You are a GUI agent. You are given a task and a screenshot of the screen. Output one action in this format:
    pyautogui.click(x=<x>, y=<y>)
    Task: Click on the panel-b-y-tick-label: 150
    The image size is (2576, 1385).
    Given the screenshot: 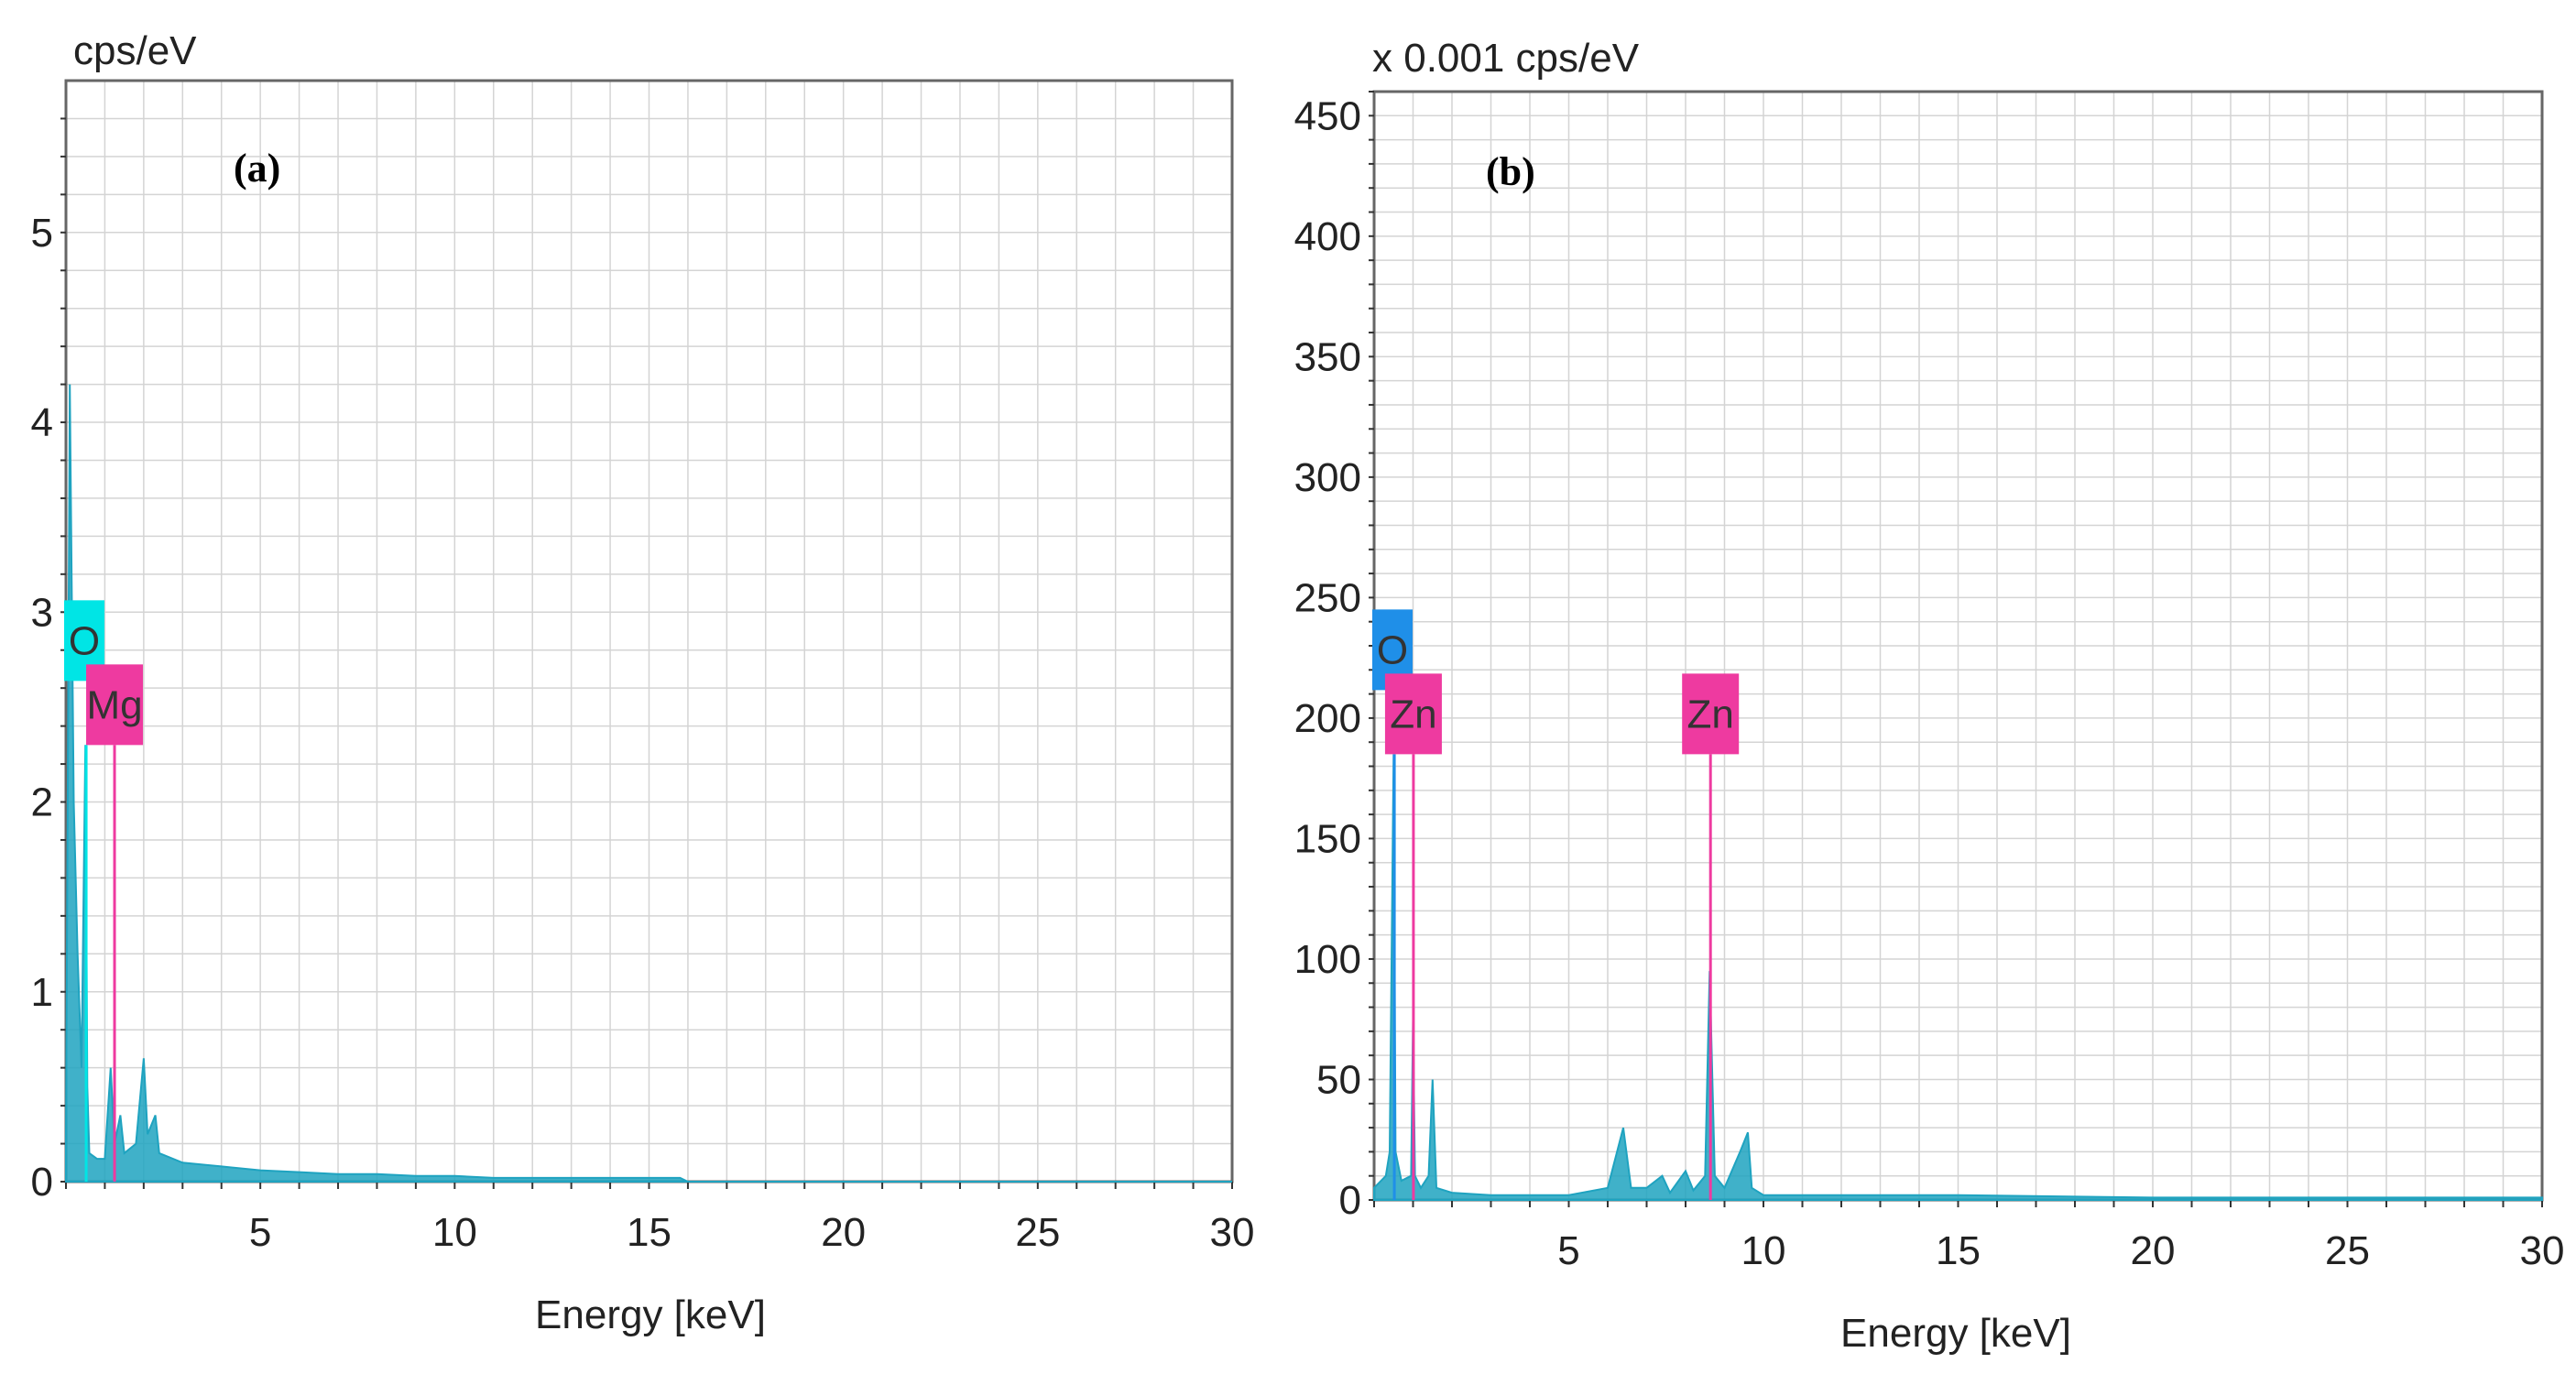 What is the action you would take?
    pyautogui.click(x=1327, y=838)
    